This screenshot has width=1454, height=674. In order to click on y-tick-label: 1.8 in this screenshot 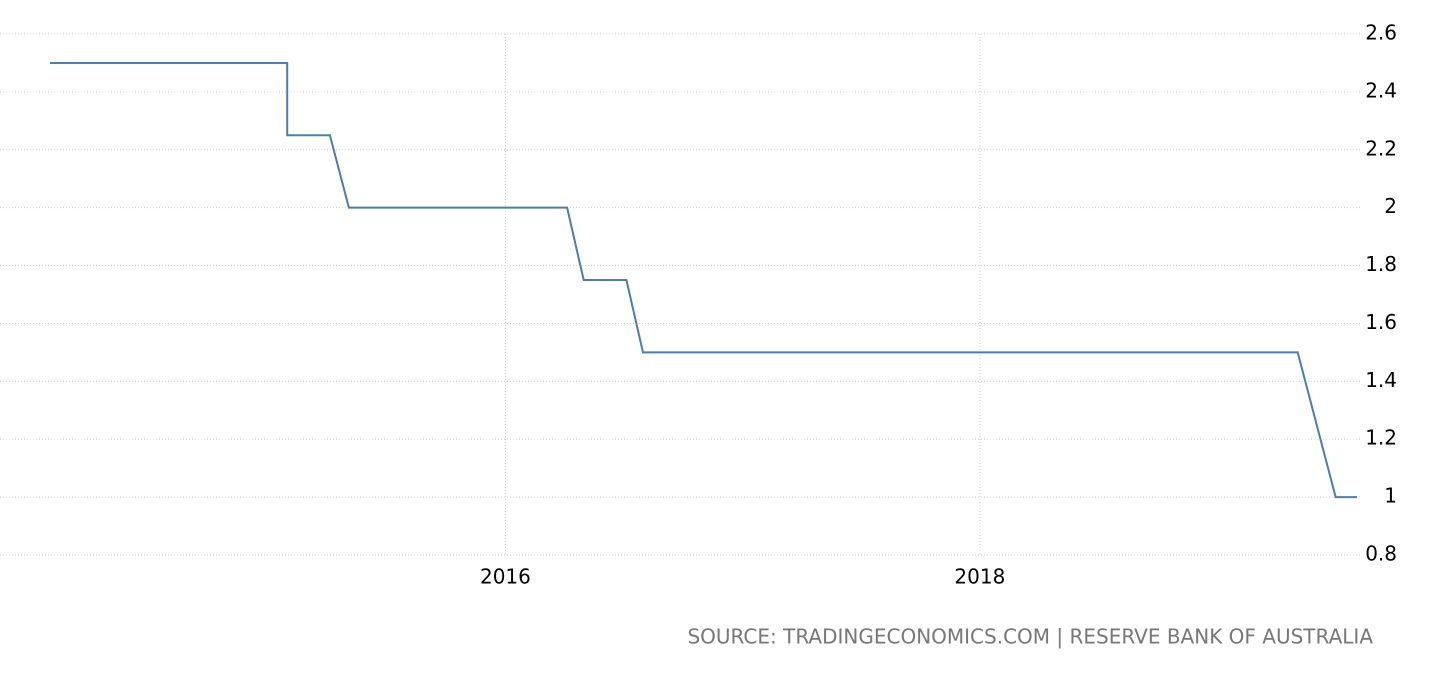, I will do `click(1381, 264)`.